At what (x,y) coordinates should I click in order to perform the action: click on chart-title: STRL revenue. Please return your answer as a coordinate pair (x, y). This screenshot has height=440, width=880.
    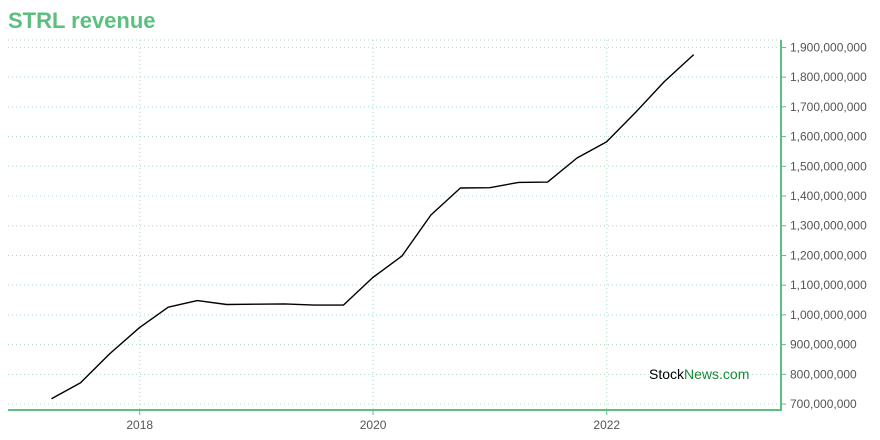
    Looking at the image, I should click on (82, 20).